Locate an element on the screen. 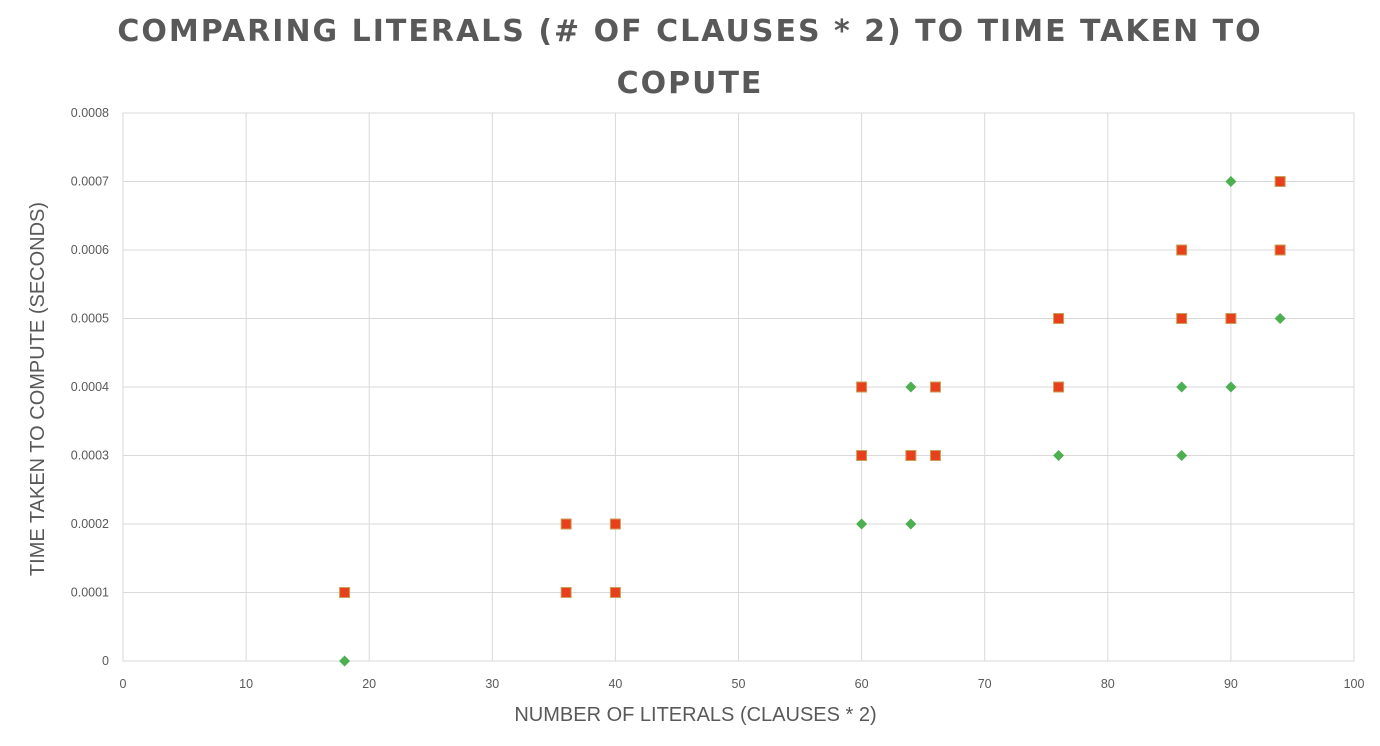  x-tick-label: 80 is located at coordinates (1108, 684).